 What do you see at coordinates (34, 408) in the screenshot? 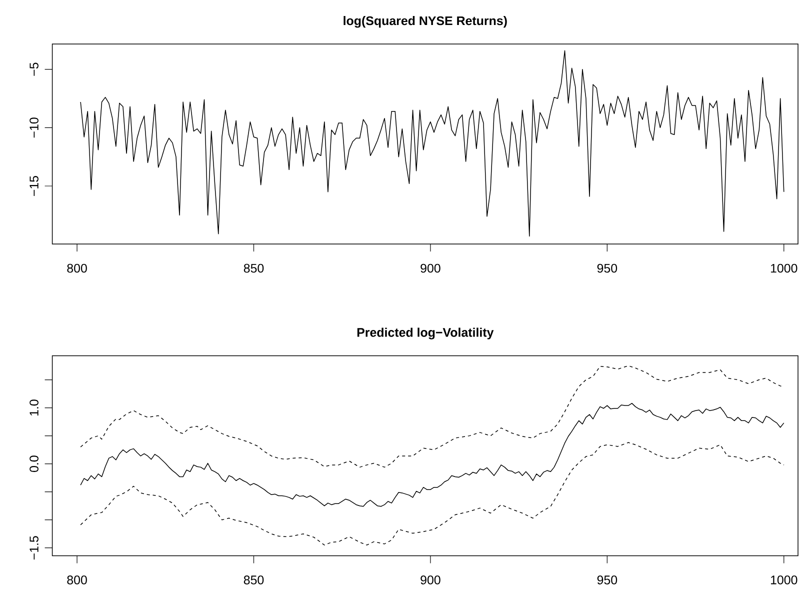
I see `y-tick-label: 1.0` at bounding box center [34, 408].